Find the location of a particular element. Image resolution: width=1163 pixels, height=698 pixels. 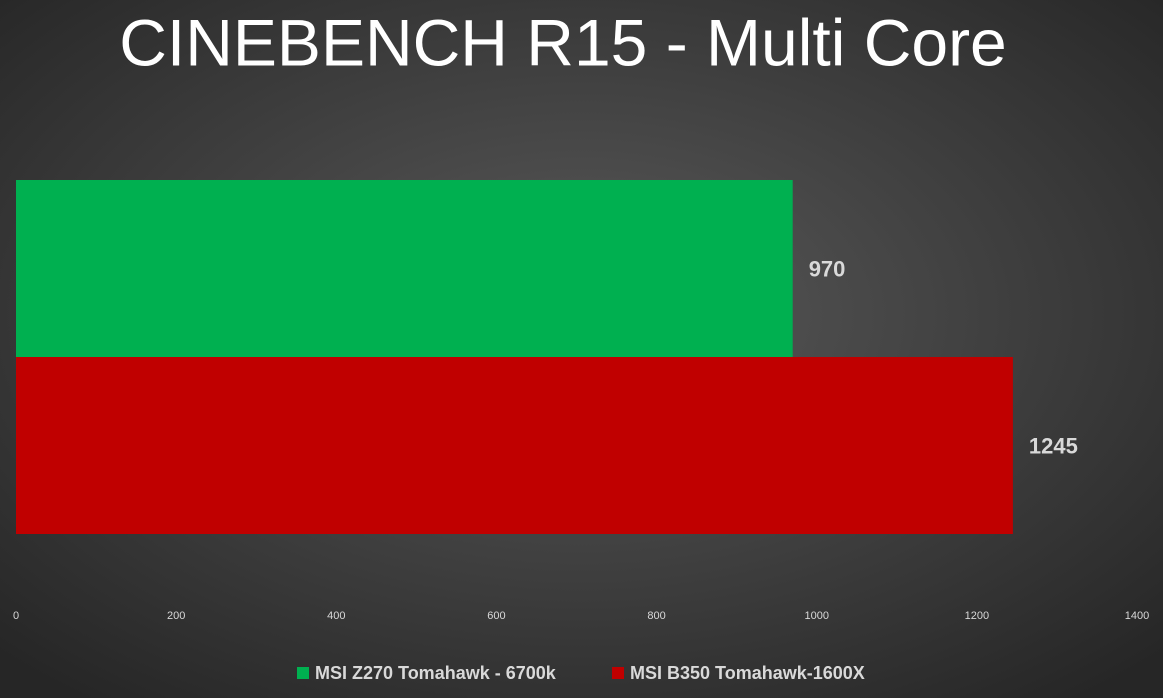

x-tick-label: 1400 is located at coordinates (1137, 616).